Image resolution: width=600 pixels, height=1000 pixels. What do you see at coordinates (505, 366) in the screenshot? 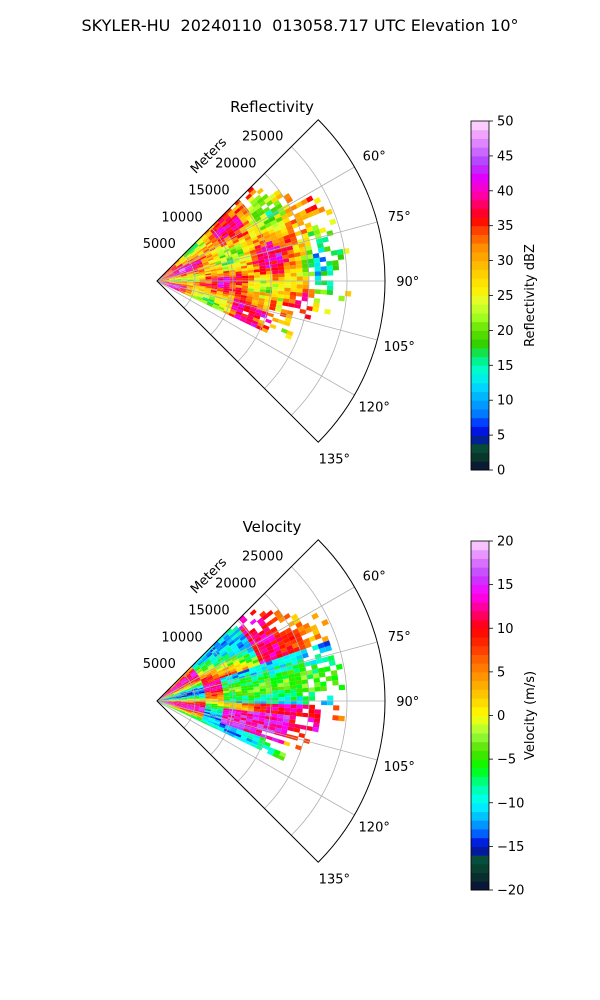
I see `colorbar-tick-label: 15` at bounding box center [505, 366].